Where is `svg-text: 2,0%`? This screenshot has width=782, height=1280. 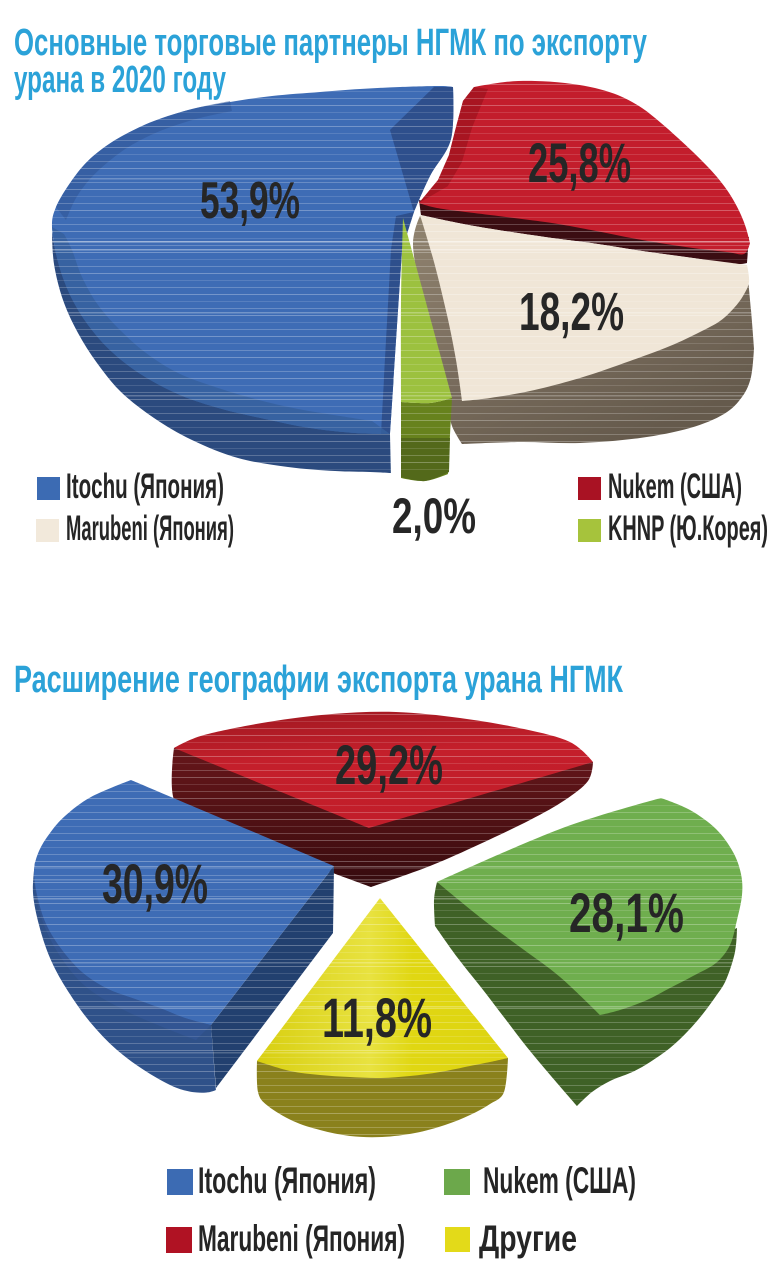
svg-text: 2,0% is located at coordinates (434, 516).